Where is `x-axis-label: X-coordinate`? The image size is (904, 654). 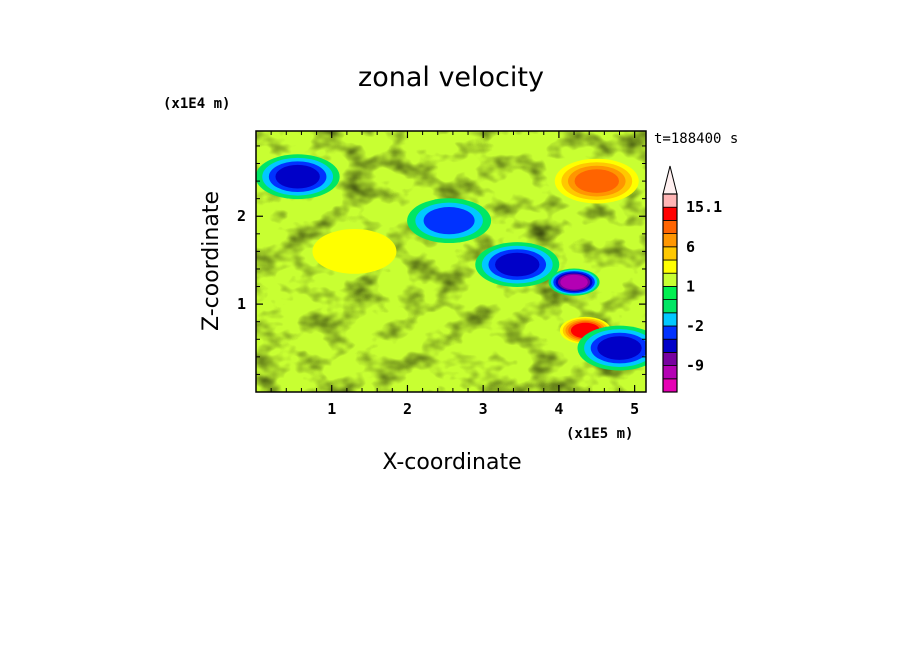 x-axis-label: X-coordinate is located at coordinates (451, 462).